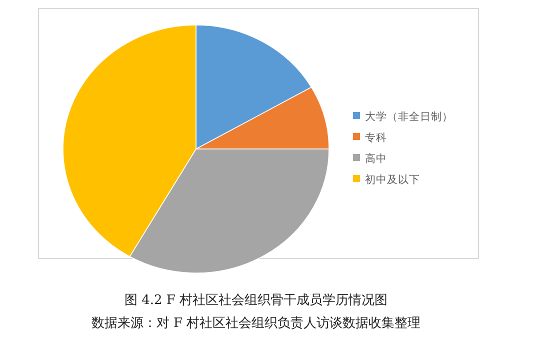  I want to click on source-note: 数据来源：对 F 村社区社会组织负责人访谈数据收集整理, so click(256, 323).